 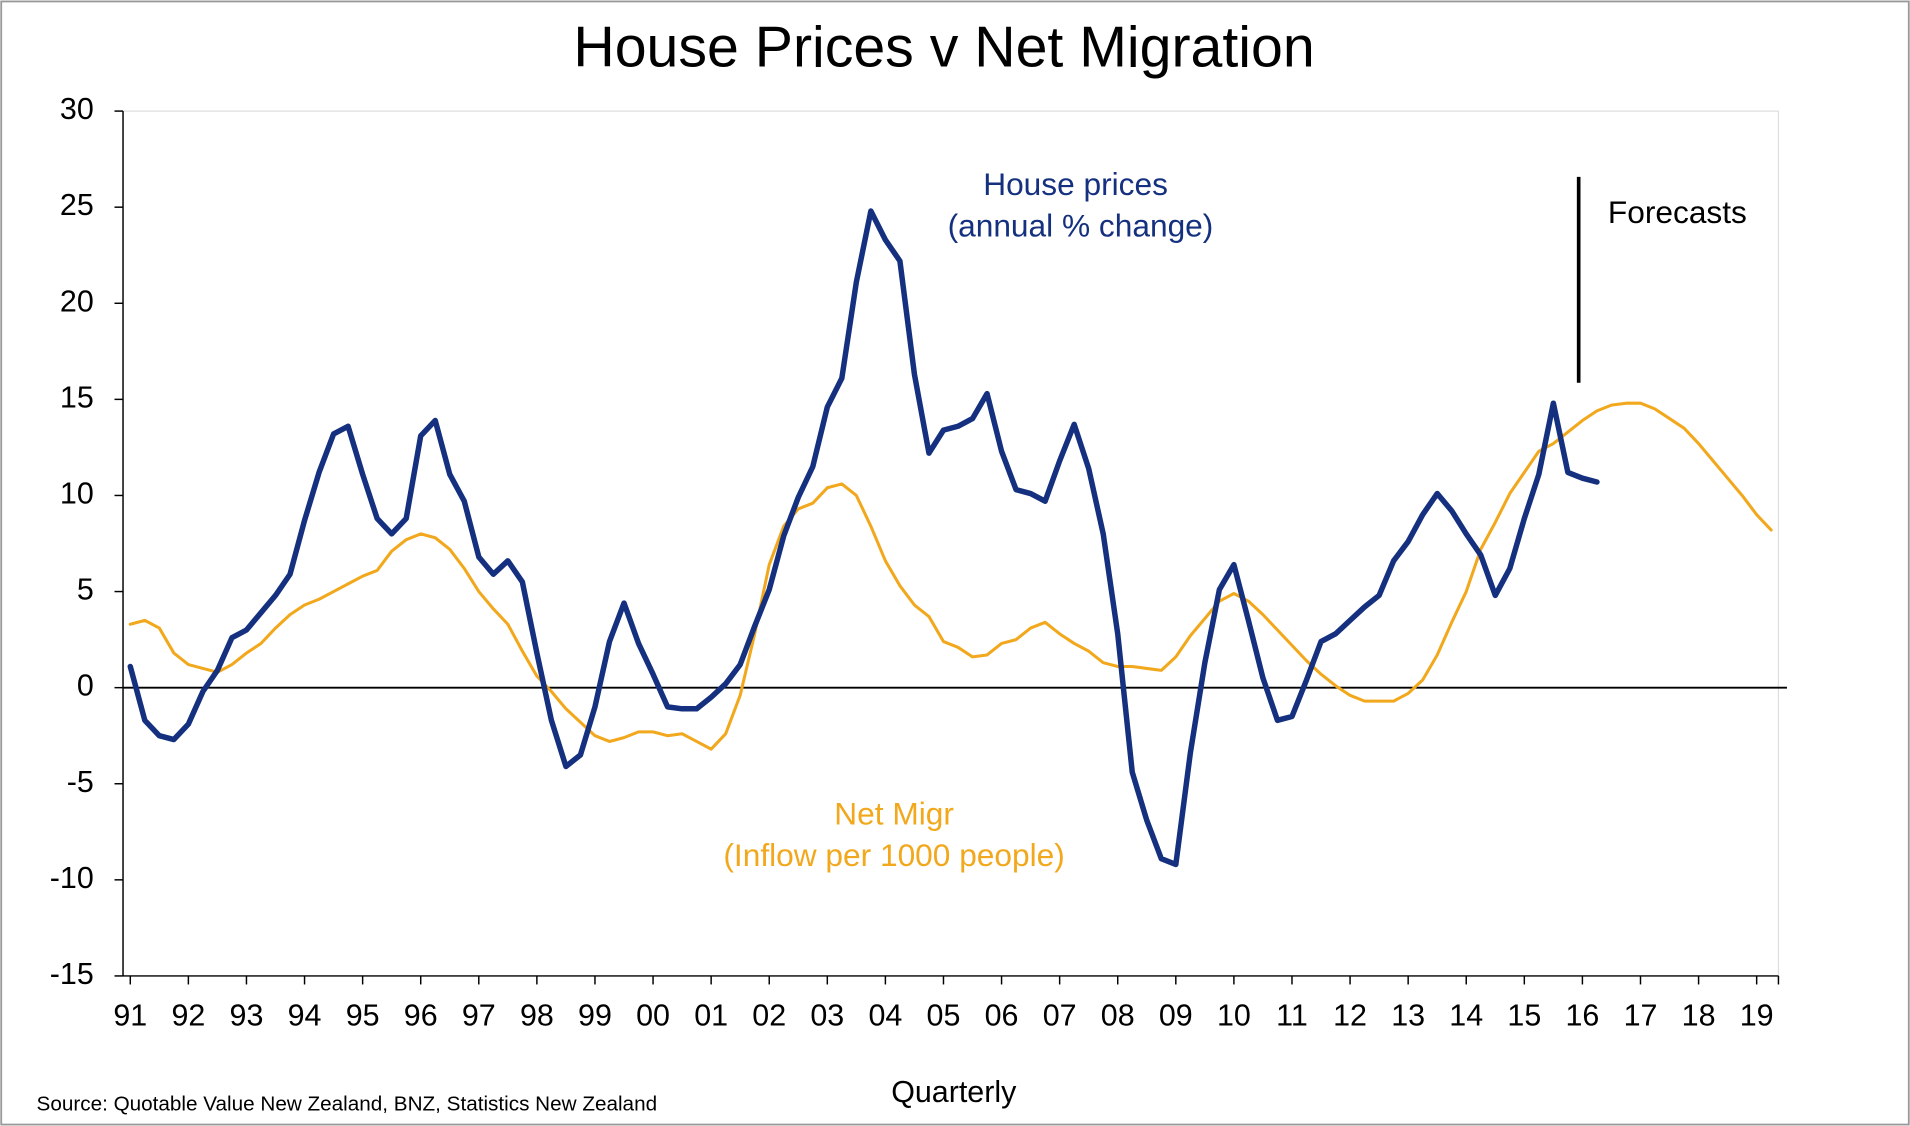 What do you see at coordinates (77, 397) in the screenshot?
I see `y-tick-label: 15` at bounding box center [77, 397].